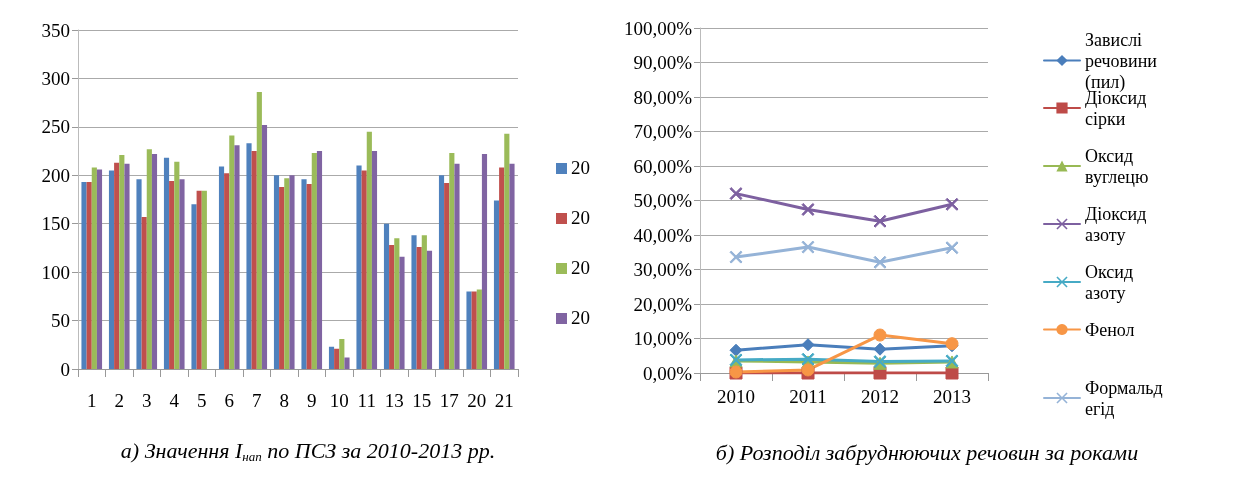 The height and width of the screenshot is (477, 1254). I want to click on x-tick-label: 2012, so click(880, 396).